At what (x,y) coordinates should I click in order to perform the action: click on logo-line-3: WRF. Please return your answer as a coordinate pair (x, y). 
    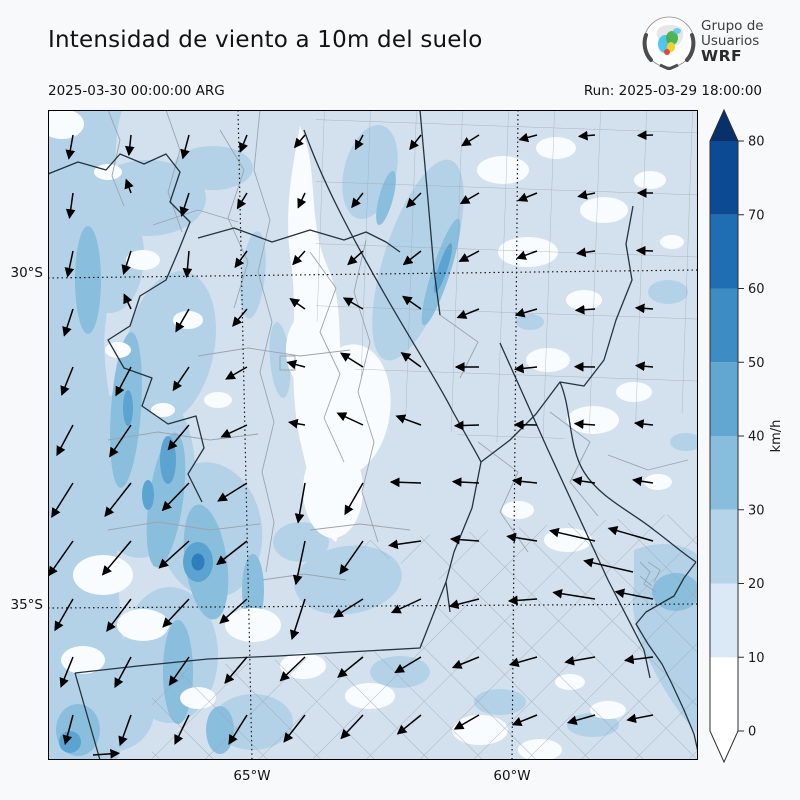
    Looking at the image, I should click on (722, 56).